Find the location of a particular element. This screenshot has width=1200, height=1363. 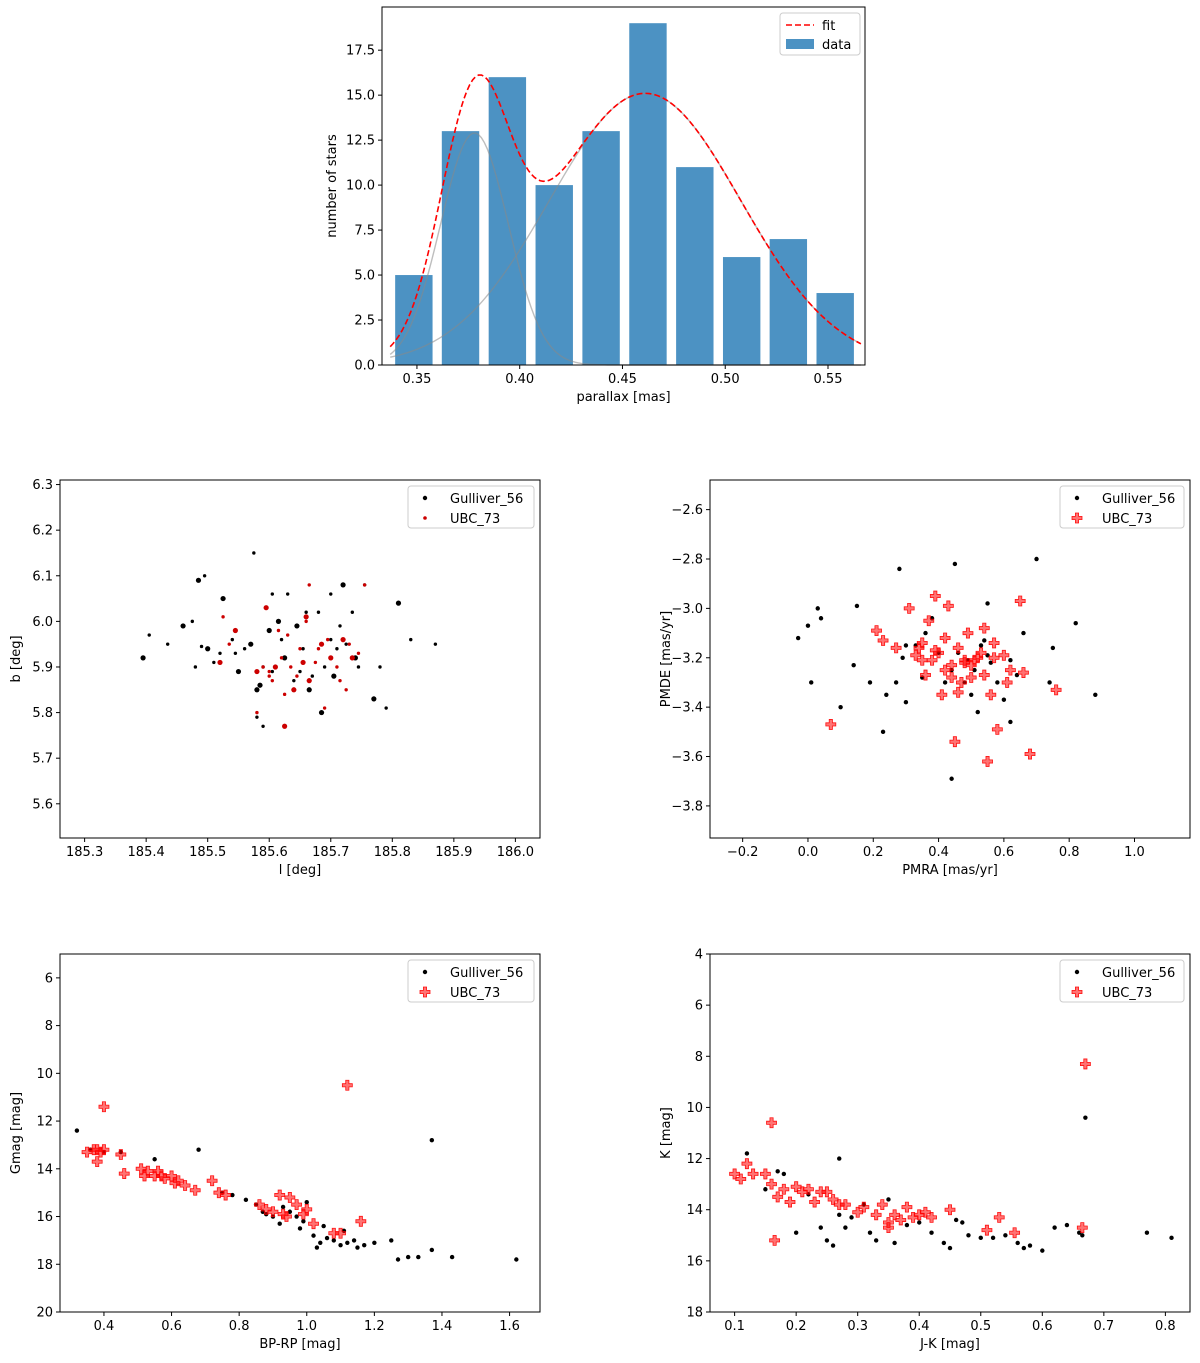

x-tick-label: 0.50 is located at coordinates (725, 379).